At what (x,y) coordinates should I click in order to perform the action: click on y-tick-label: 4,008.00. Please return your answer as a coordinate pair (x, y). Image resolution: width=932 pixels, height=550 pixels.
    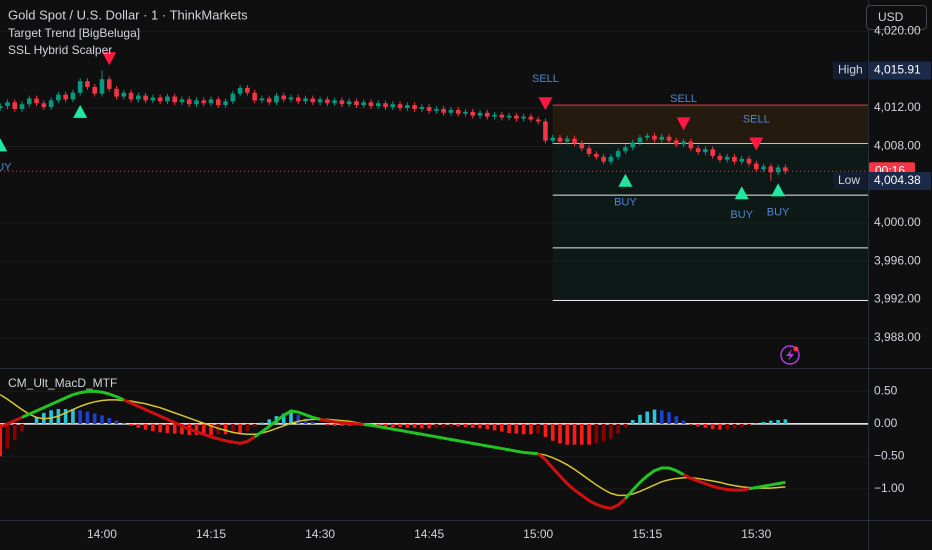
    Looking at the image, I should click on (897, 145).